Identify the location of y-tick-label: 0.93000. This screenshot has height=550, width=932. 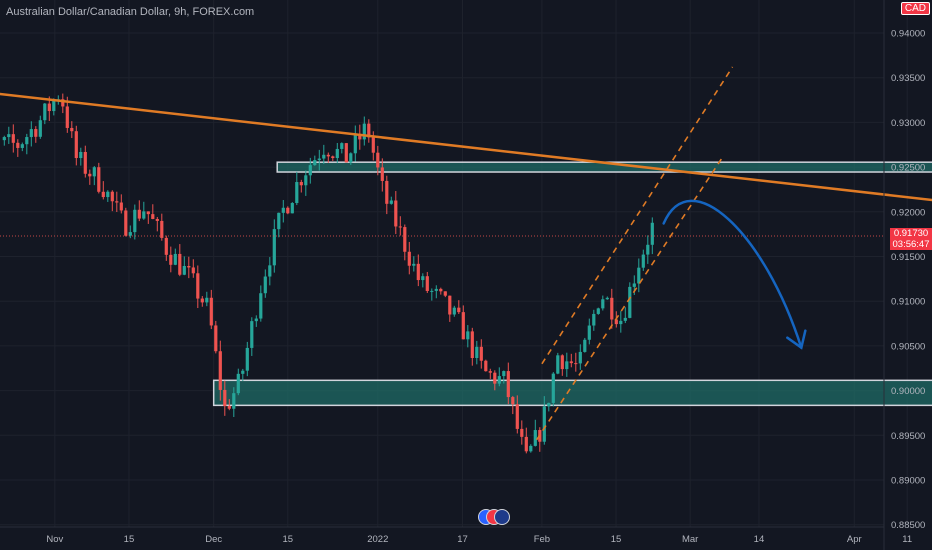
(908, 123).